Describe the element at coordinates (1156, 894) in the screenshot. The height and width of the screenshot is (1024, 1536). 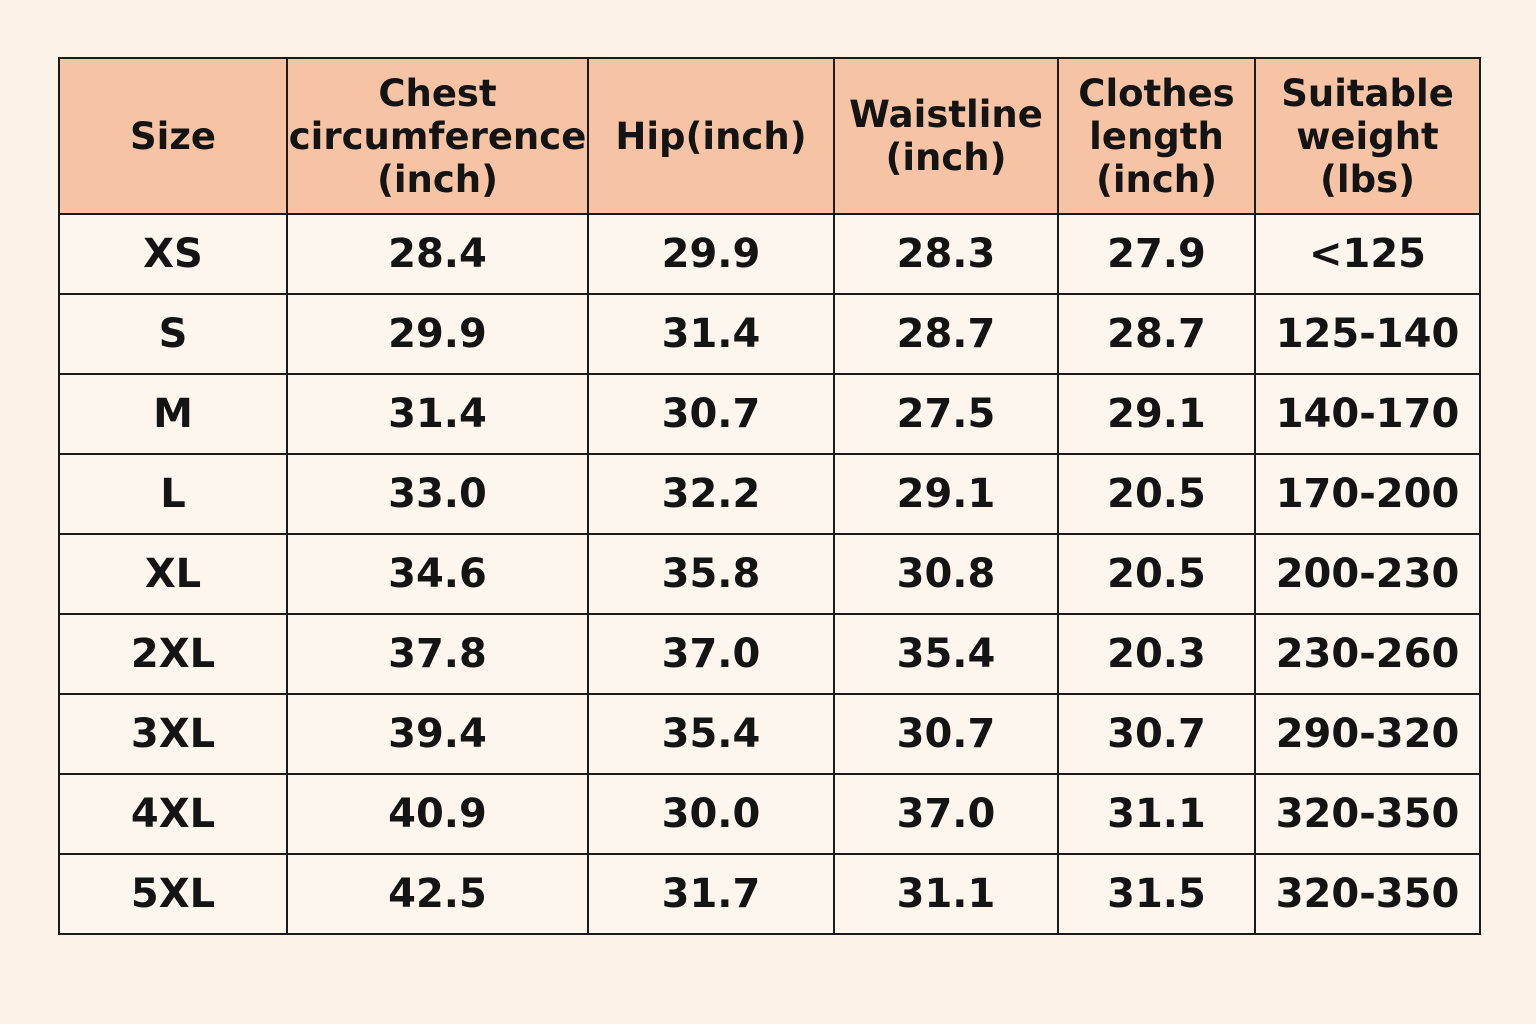
I see `cell-clothes-length: 31.5` at that location.